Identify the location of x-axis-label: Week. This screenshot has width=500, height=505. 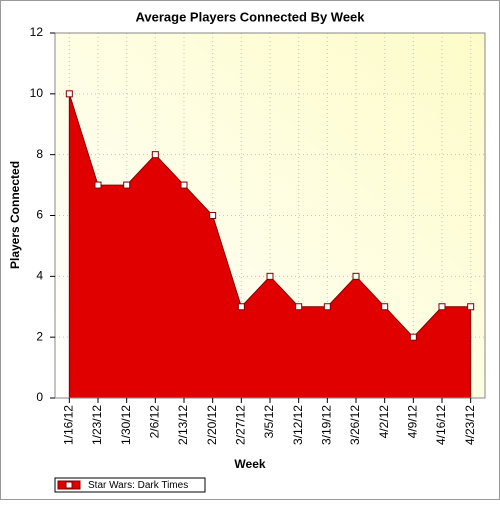
(249, 464).